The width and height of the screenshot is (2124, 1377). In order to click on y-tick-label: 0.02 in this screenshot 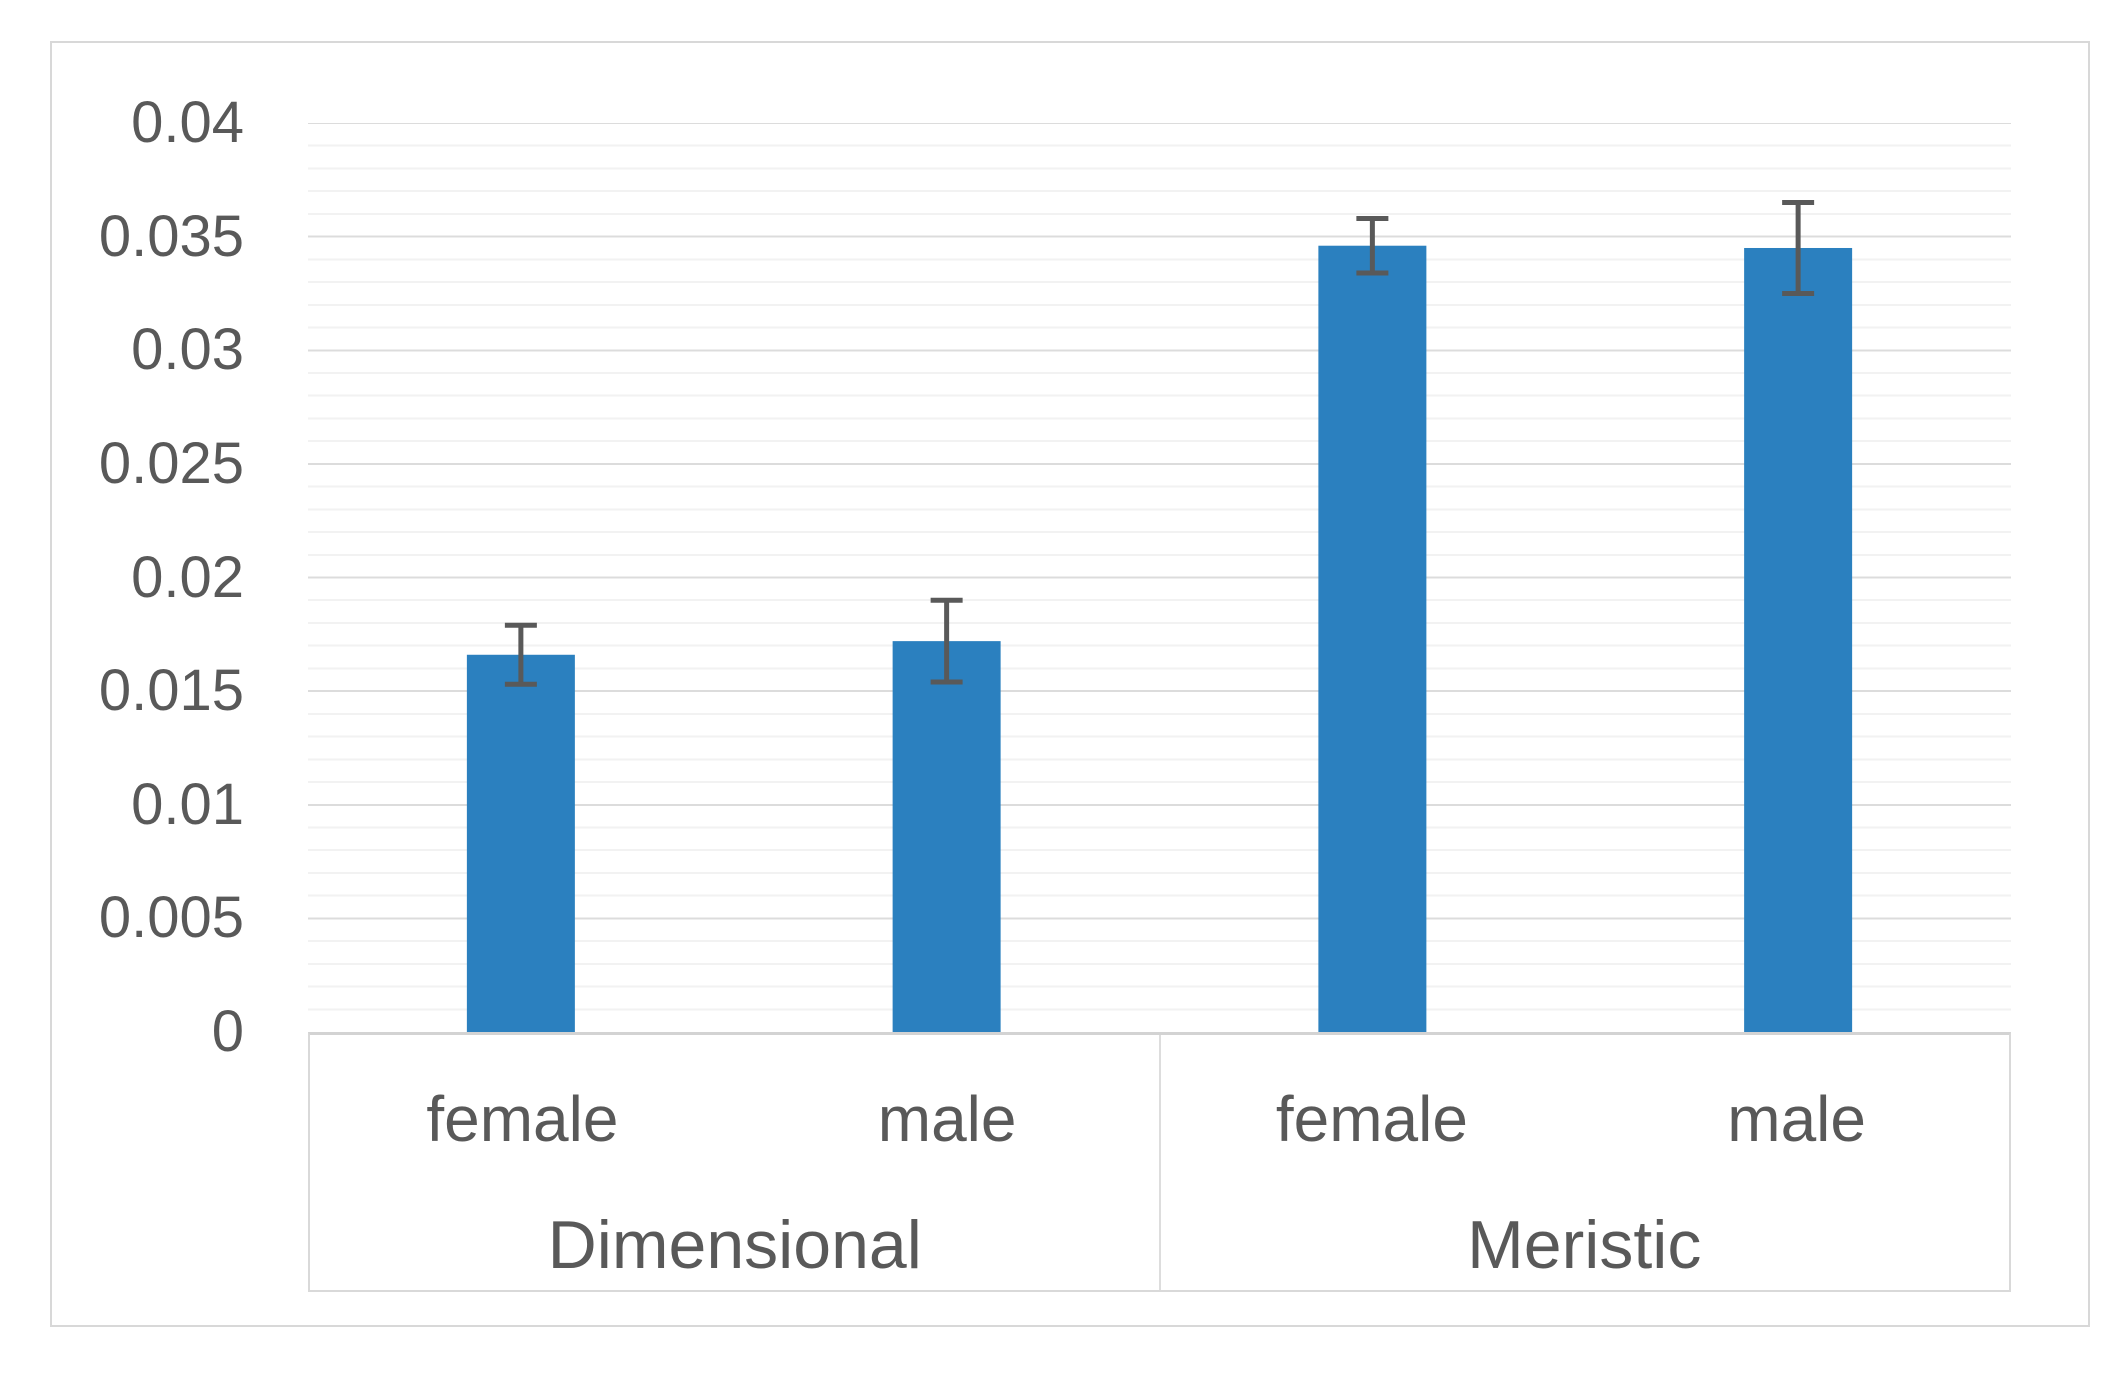, I will do `click(187, 577)`.